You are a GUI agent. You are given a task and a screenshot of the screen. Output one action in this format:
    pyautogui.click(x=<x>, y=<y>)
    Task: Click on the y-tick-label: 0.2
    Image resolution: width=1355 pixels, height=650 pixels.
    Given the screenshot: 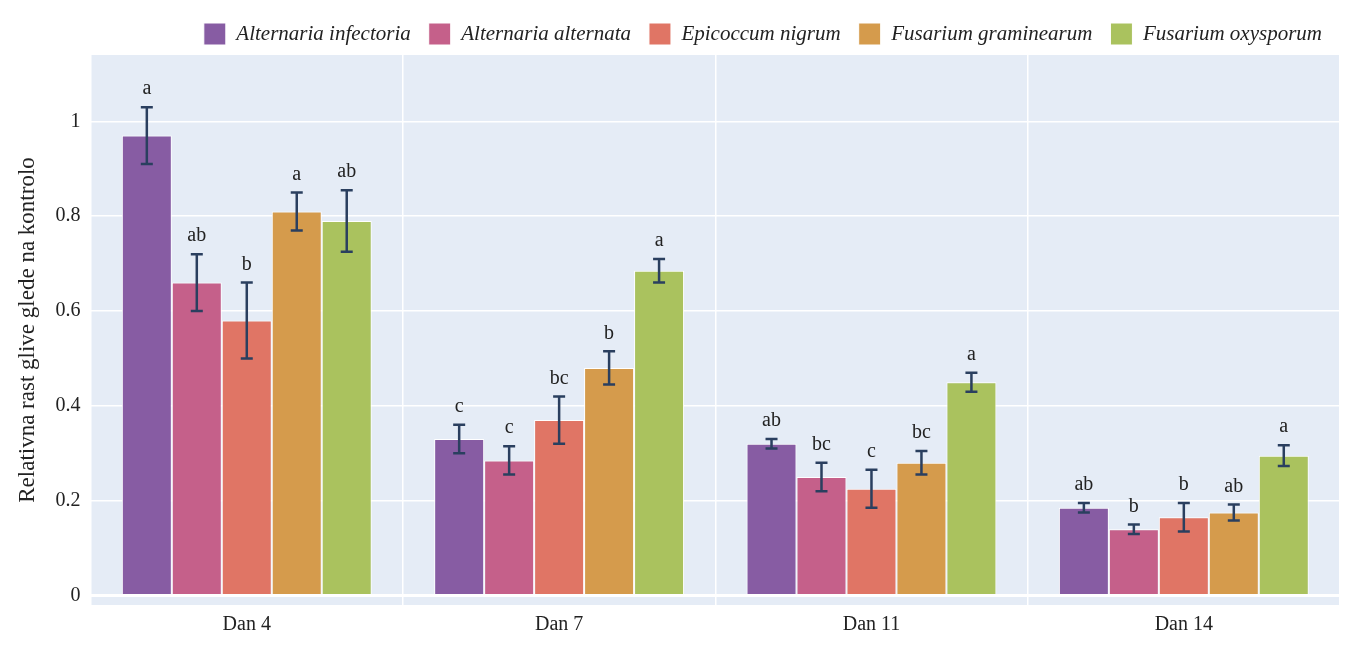 What is the action you would take?
    pyautogui.click(x=68, y=498)
    